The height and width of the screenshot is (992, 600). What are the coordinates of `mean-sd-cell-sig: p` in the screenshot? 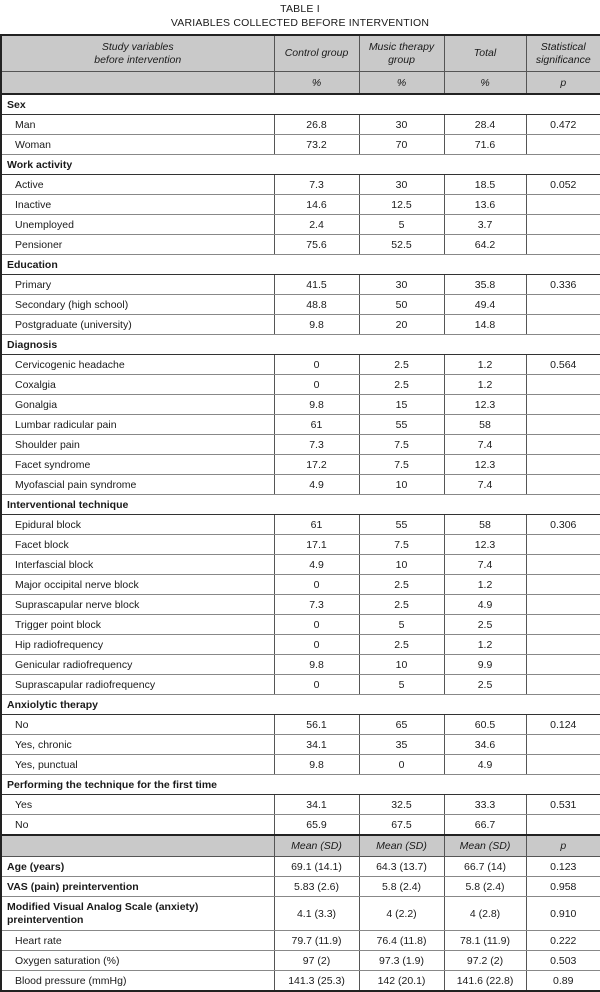 It's located at (562, 845).